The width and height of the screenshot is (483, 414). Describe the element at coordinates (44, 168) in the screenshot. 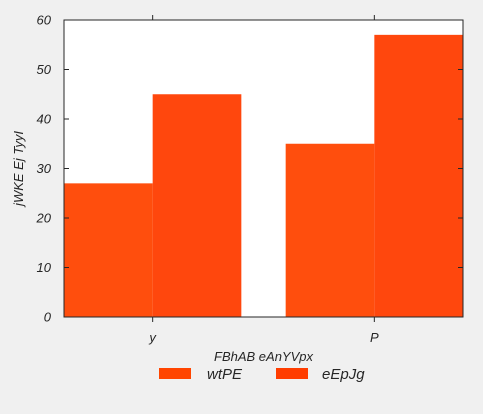

I see `y-tick-label: 30` at that location.